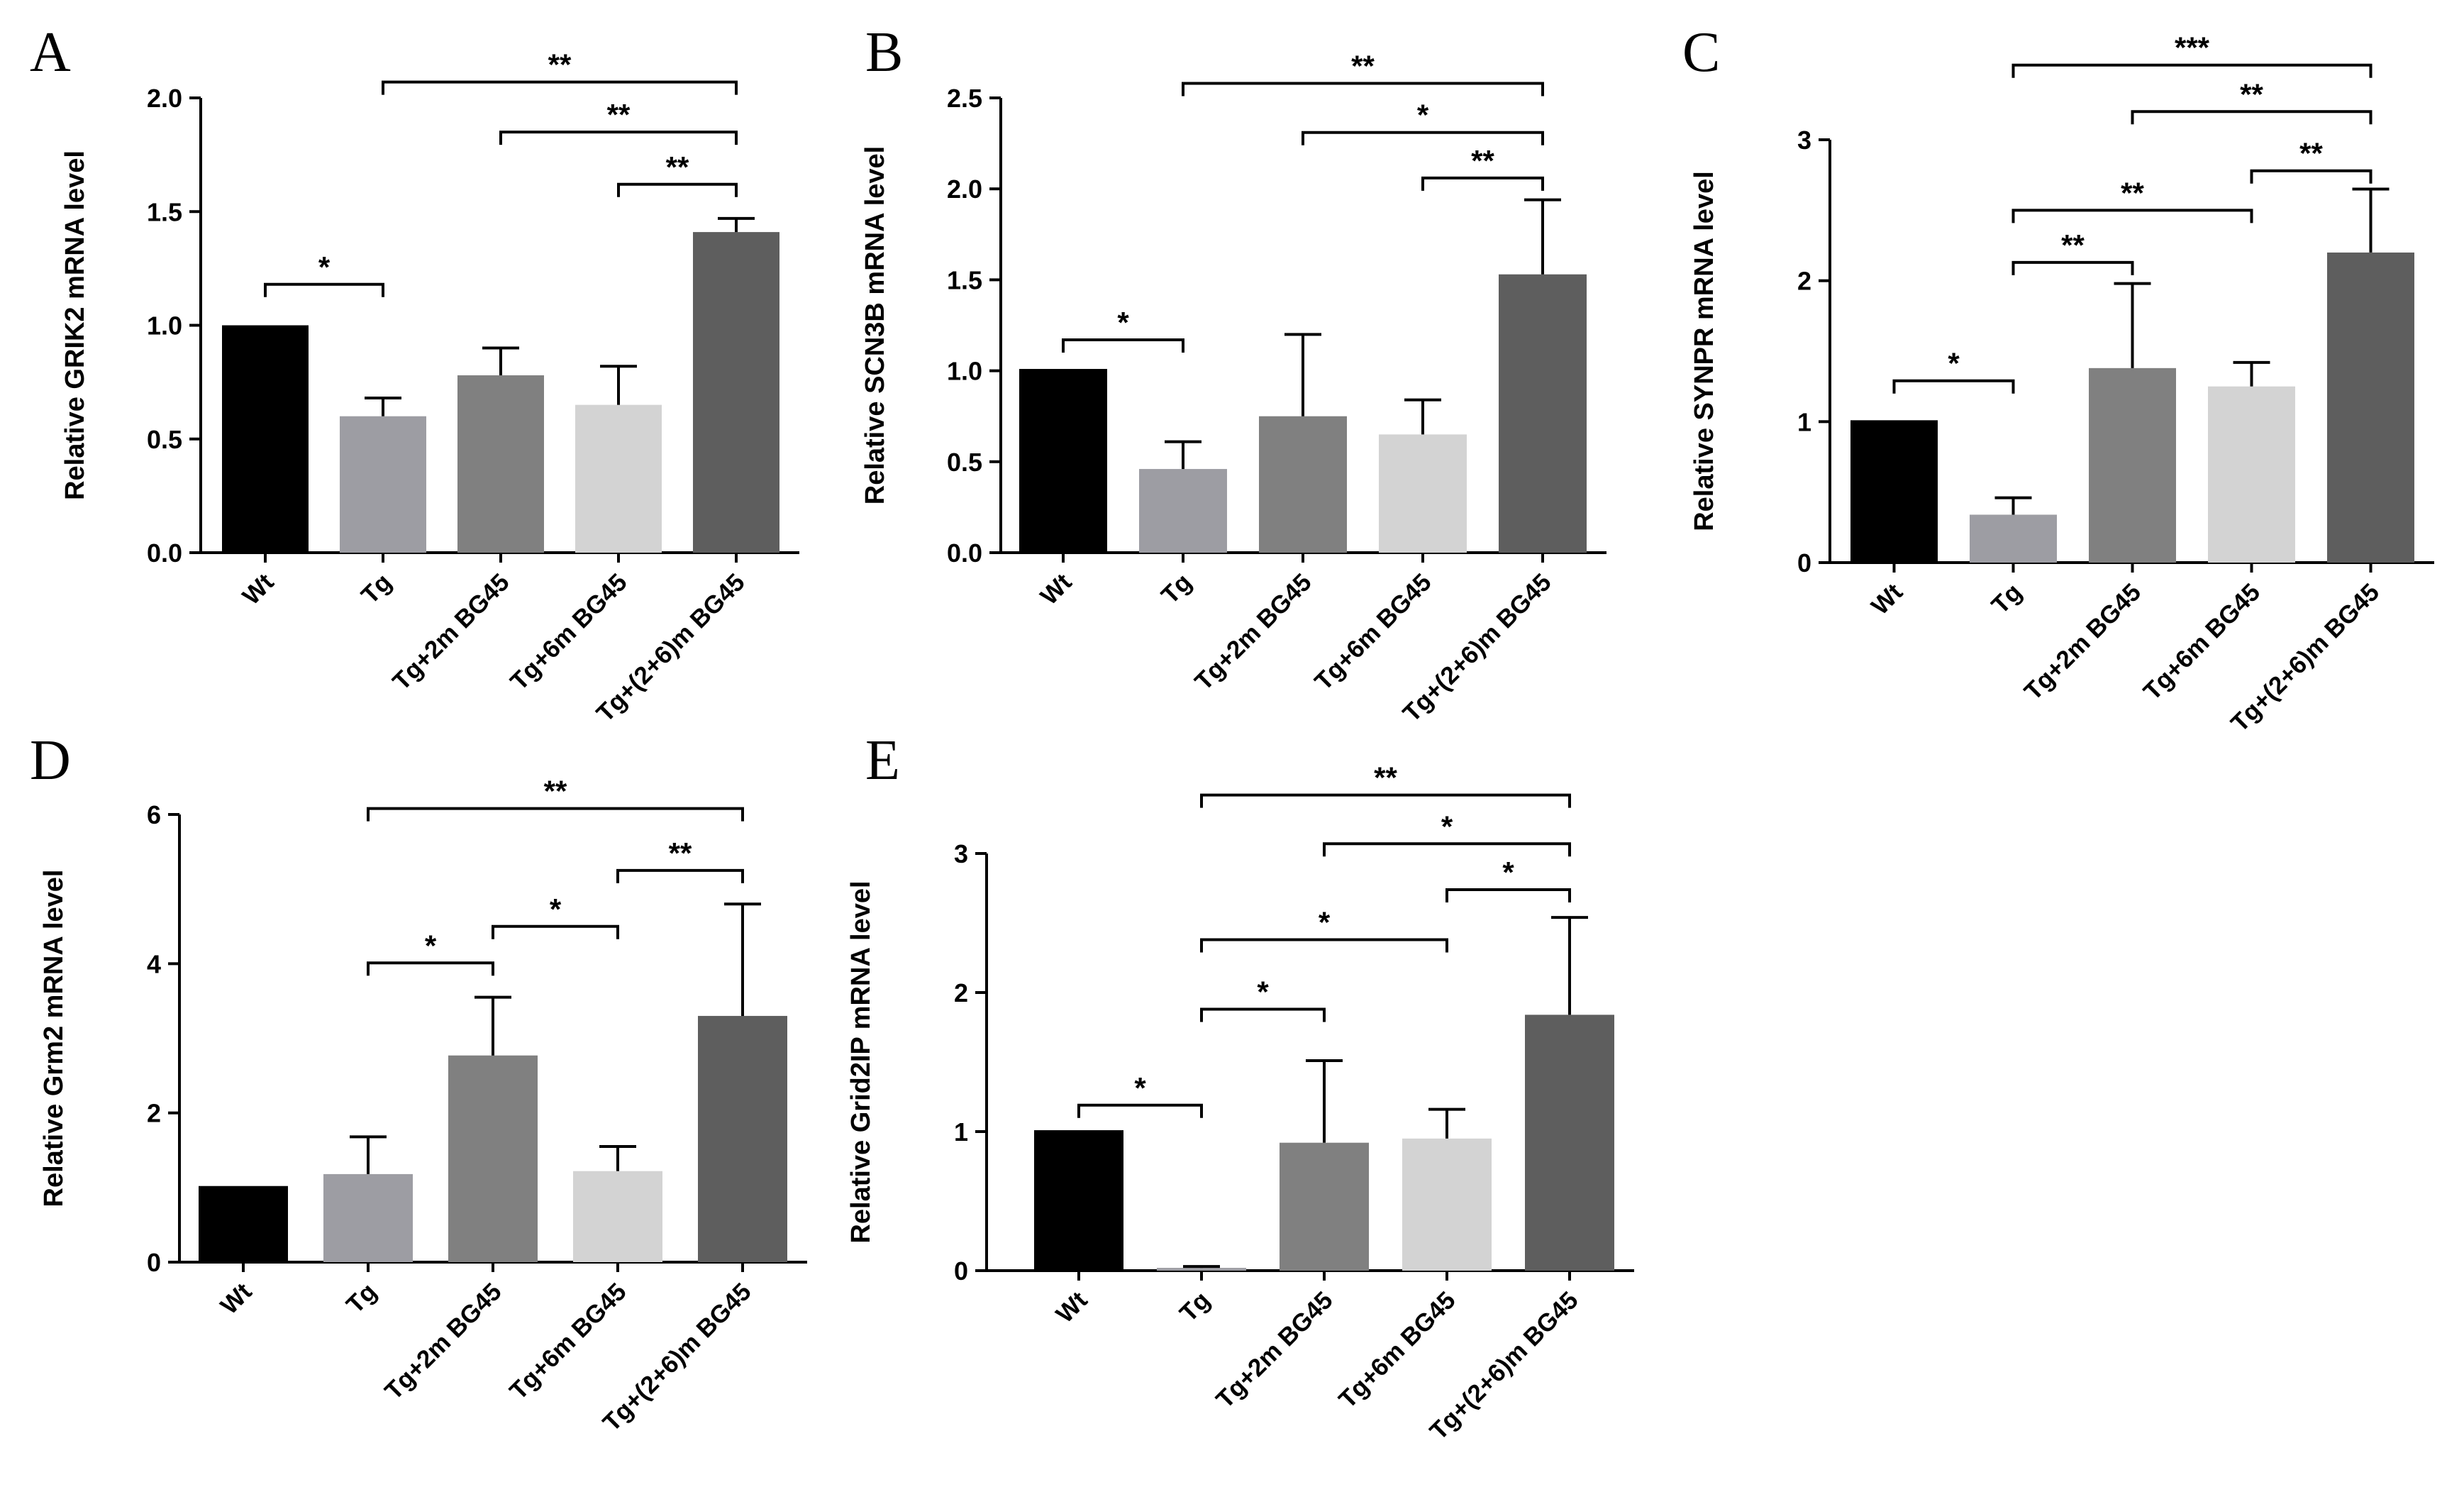  Describe the element at coordinates (2192, 48) in the screenshot. I see `significance-label: ***` at that location.